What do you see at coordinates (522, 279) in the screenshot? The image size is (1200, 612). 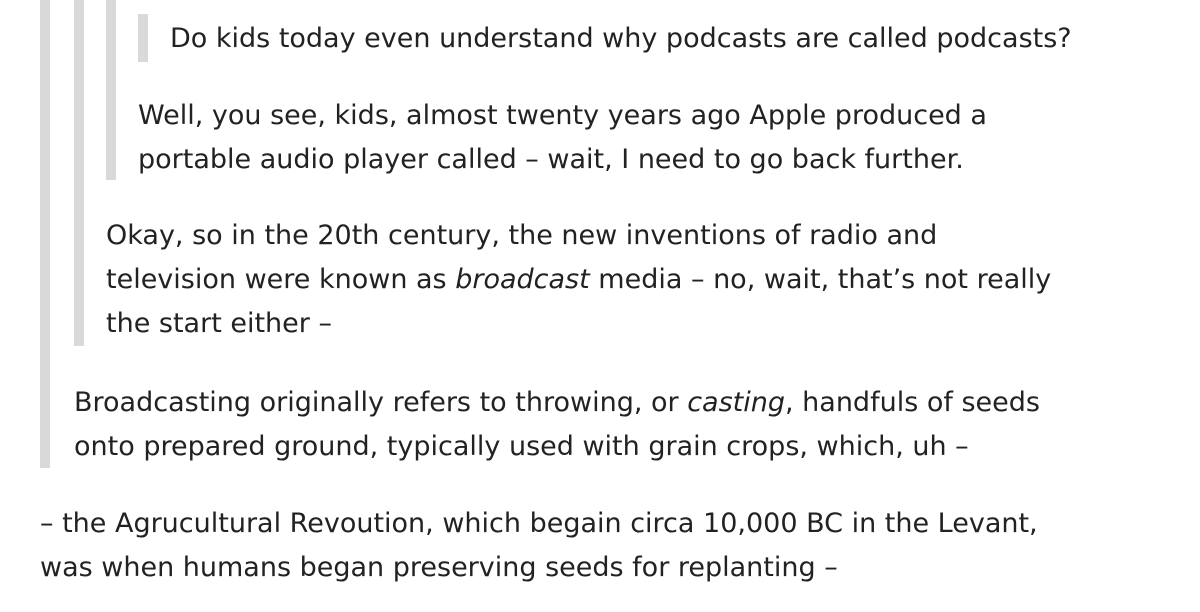 I see `post-3-emphasis: broadcast` at bounding box center [522, 279].